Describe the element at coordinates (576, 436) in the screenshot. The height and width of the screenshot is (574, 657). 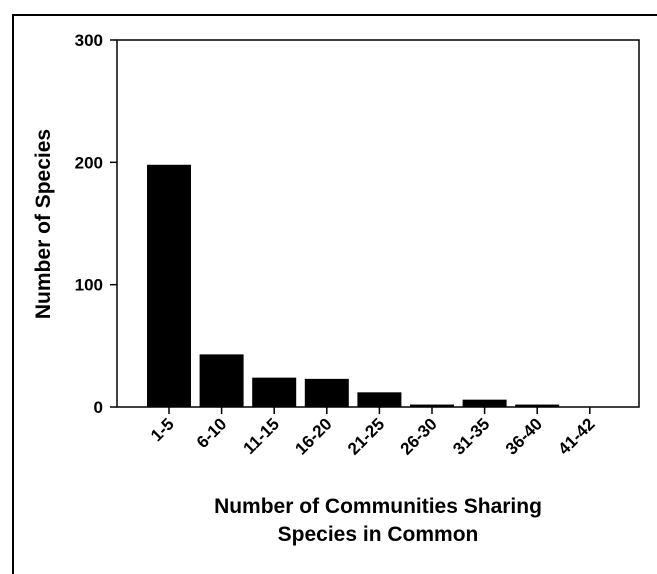
I see `x-tick-label: 41-42` at that location.